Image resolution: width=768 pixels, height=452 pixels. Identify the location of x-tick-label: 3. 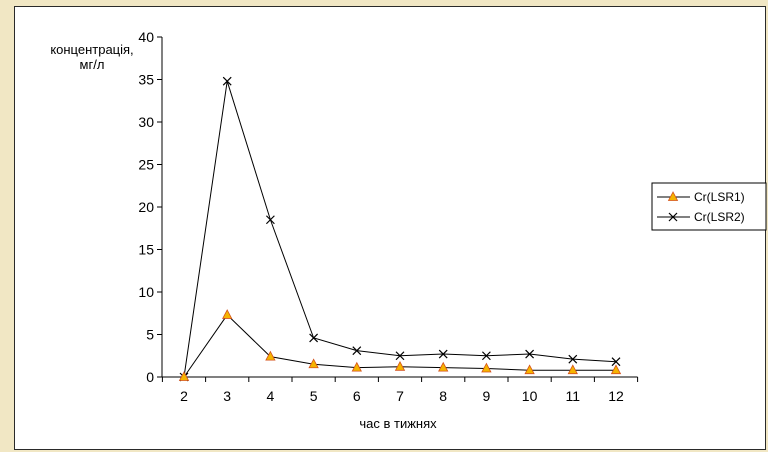
(227, 396).